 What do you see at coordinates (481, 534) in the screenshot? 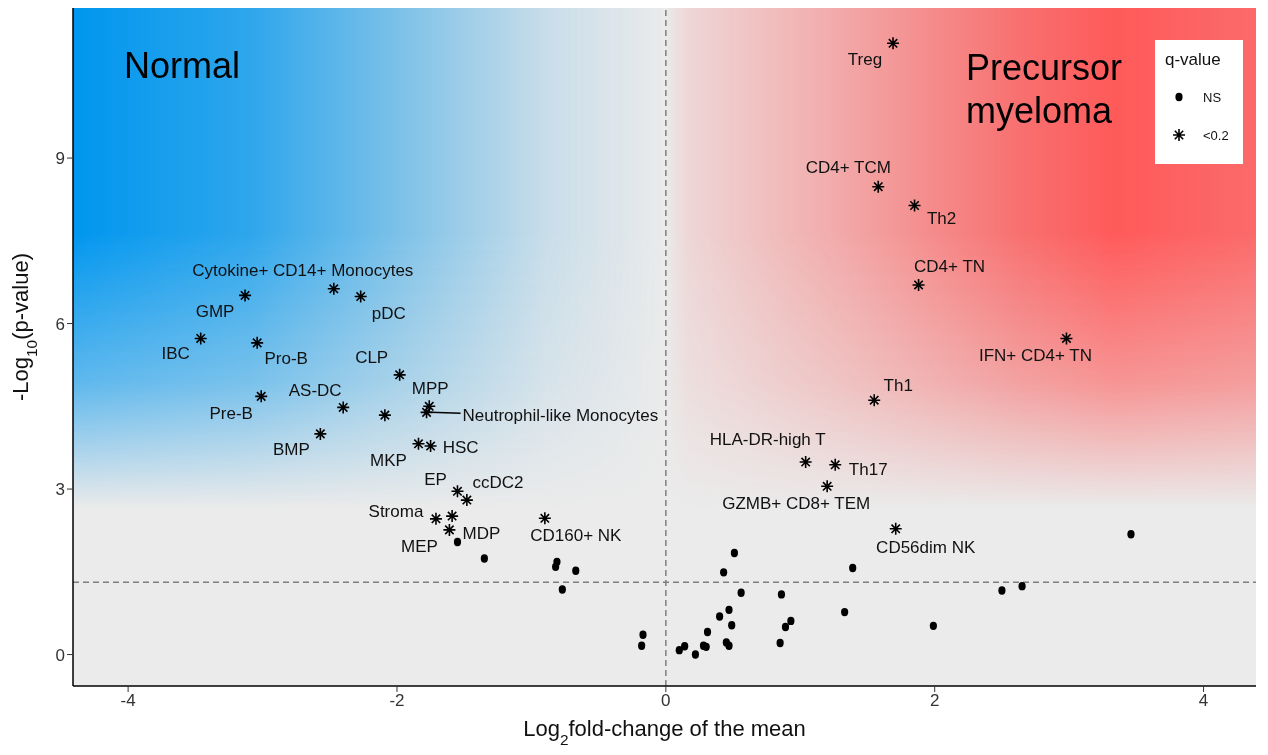
I see `annotation: MDP` at bounding box center [481, 534].